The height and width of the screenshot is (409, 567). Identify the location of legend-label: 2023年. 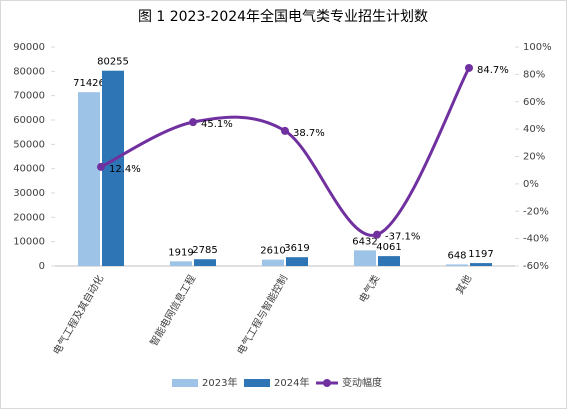
(219, 382).